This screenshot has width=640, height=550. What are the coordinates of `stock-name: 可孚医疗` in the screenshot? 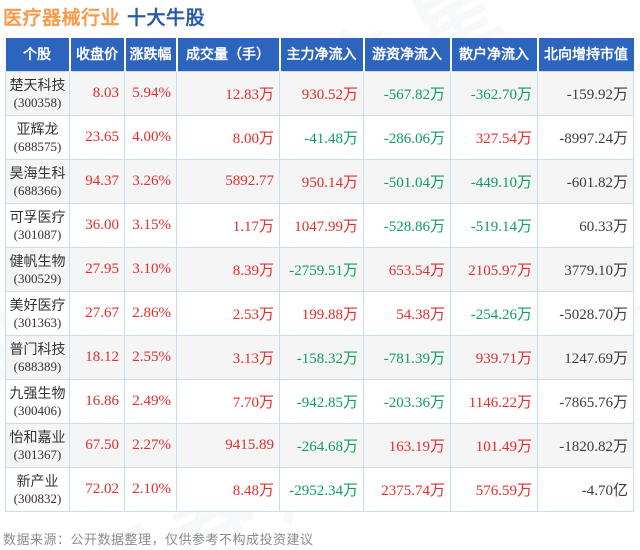 It's located at (37, 216).